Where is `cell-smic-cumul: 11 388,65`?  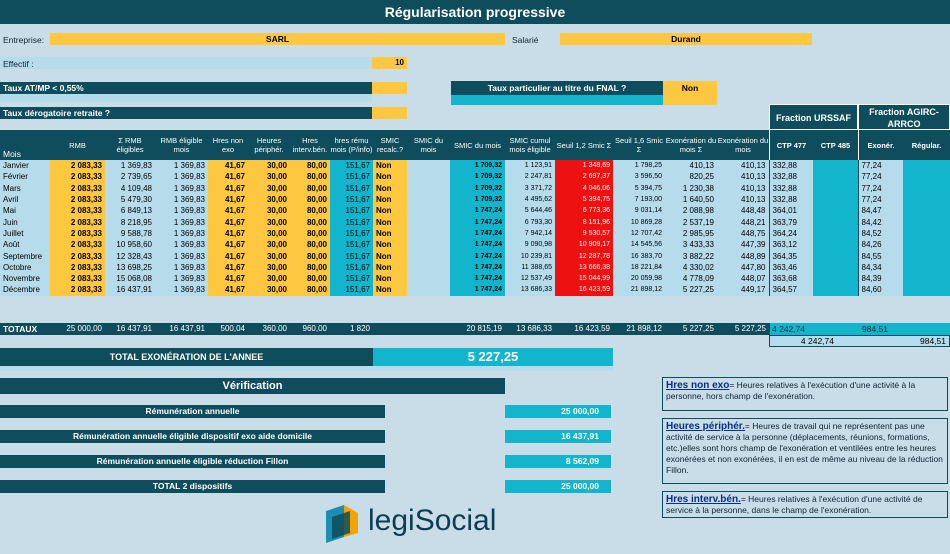
cell-smic-cumul: 11 388,65 is located at coordinates (530, 267).